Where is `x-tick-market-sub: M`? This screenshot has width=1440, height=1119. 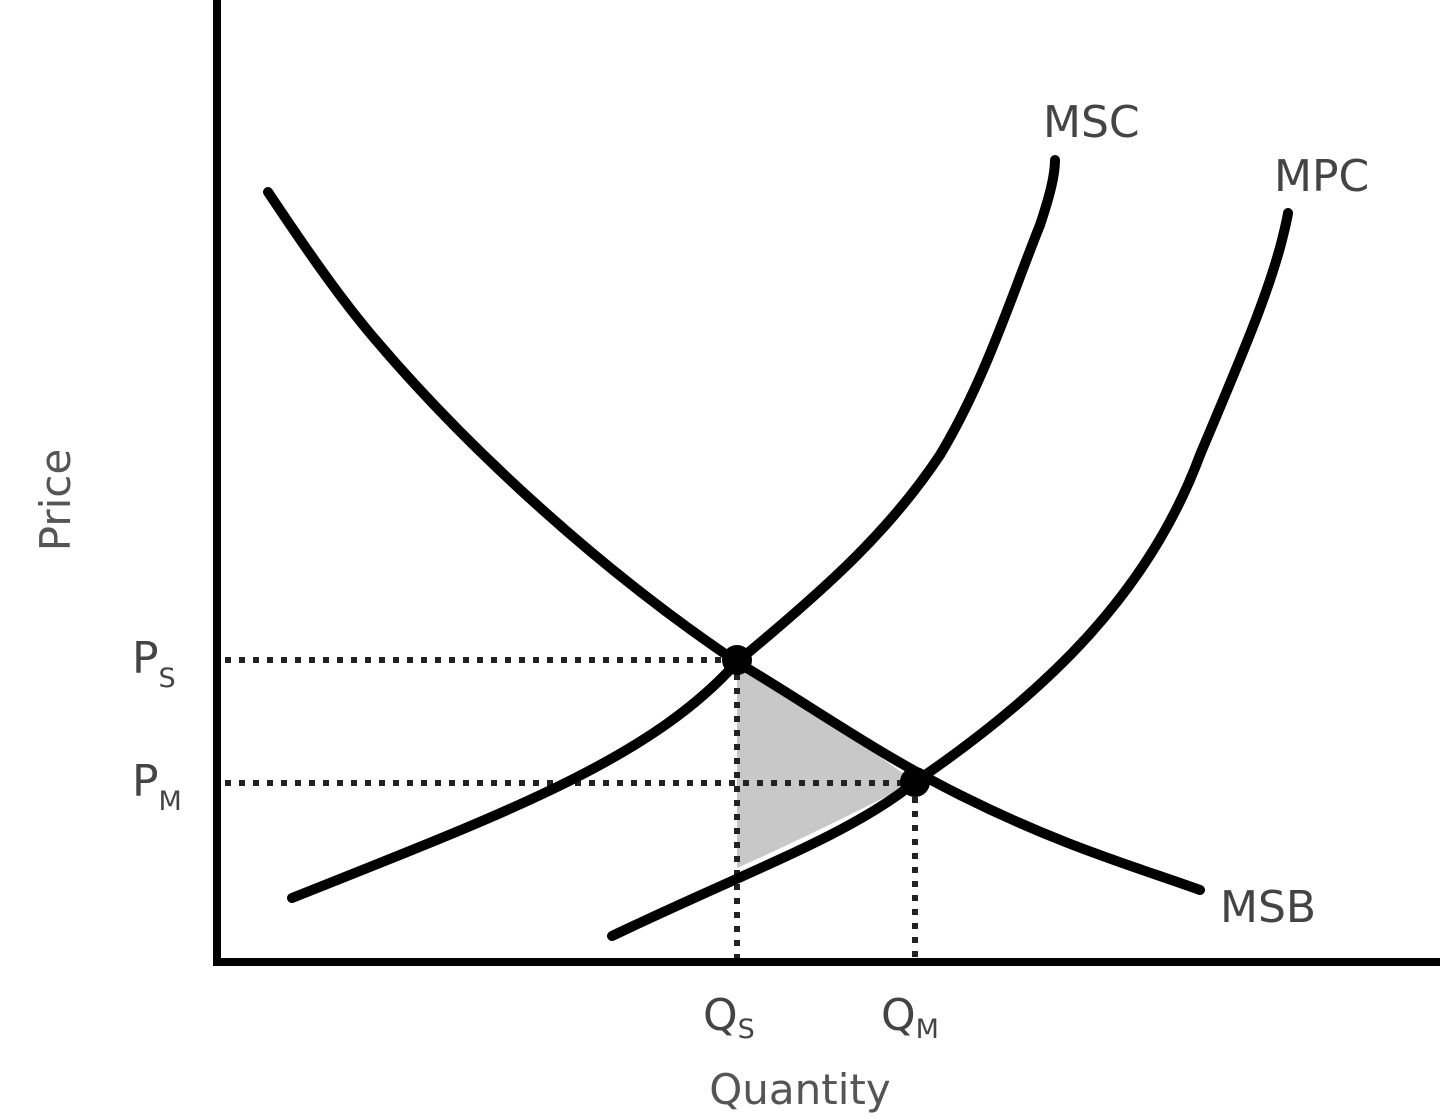
x-tick-market-sub: M is located at coordinates (927, 1029).